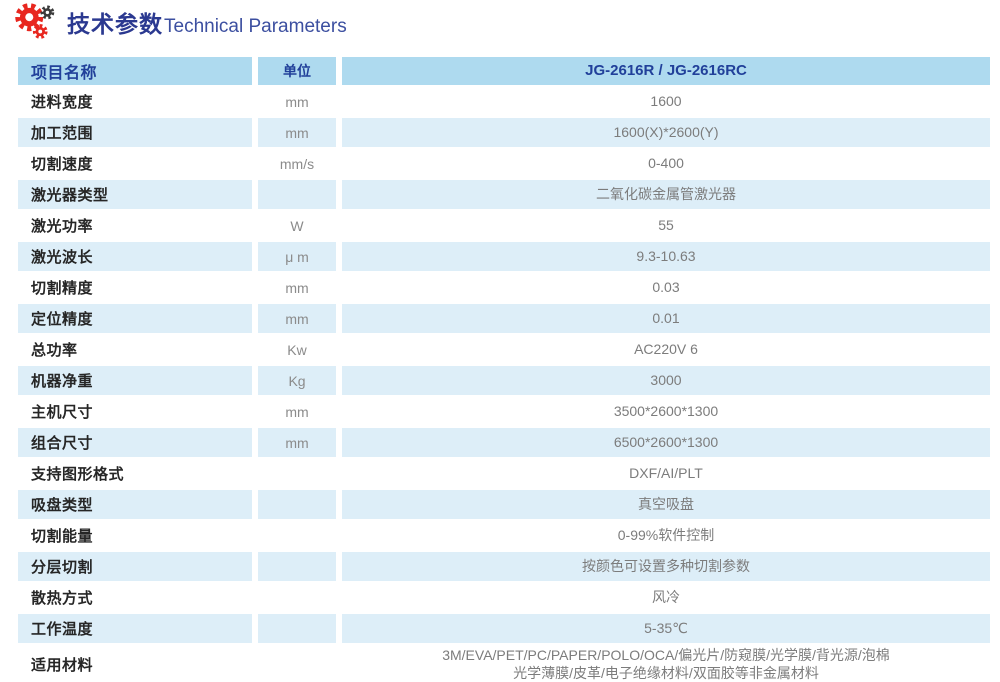 This screenshot has height=682, width=1000. I want to click on table-row: 激光器类型 二氧化碳金属管激光器, so click(504, 194).